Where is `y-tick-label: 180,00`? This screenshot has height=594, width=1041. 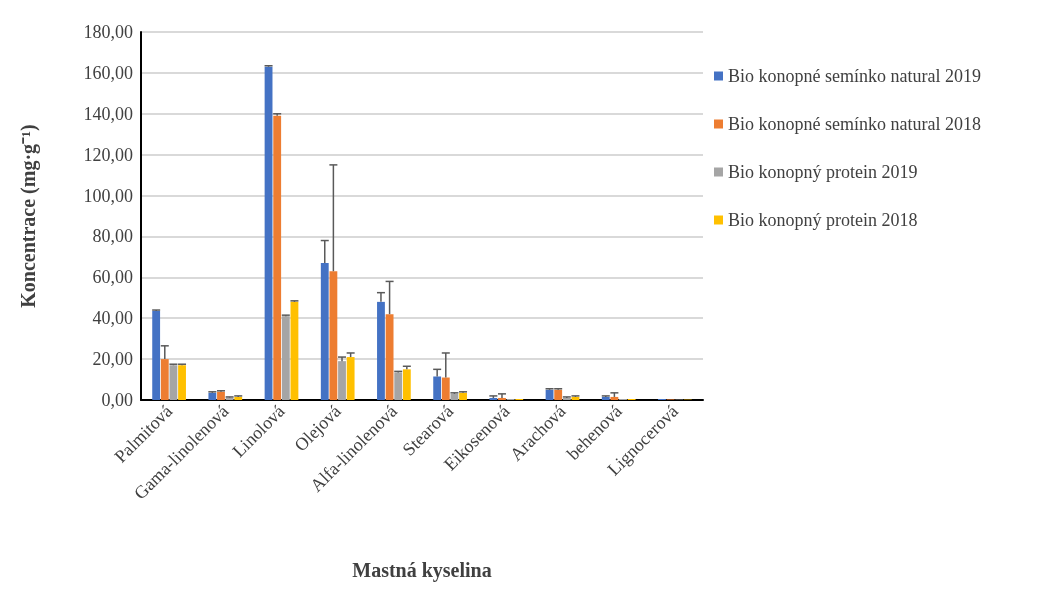
y-tick-label: 180,00 is located at coordinates (108, 32).